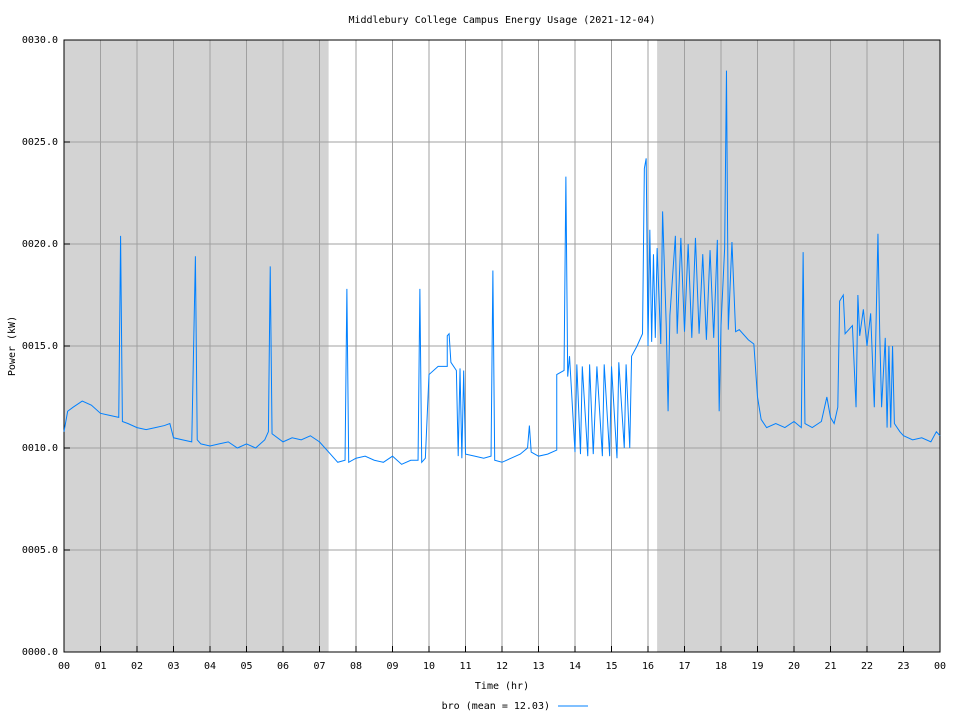 The image size is (960, 720). I want to click on x-axis-label: Time (hr), so click(502, 686).